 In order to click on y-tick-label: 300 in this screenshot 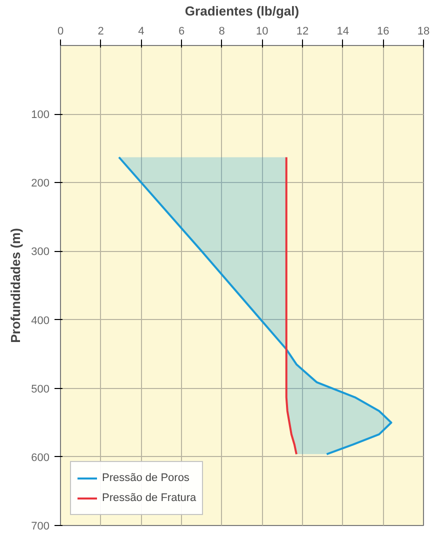, I will do `click(40, 252)`.